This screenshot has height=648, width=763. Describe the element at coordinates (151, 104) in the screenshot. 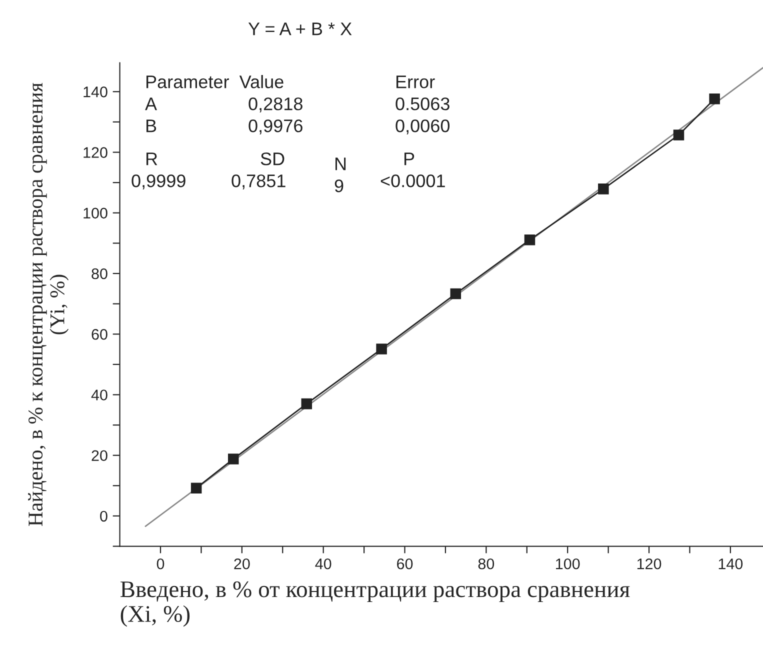

I see `annotation: A` at that location.